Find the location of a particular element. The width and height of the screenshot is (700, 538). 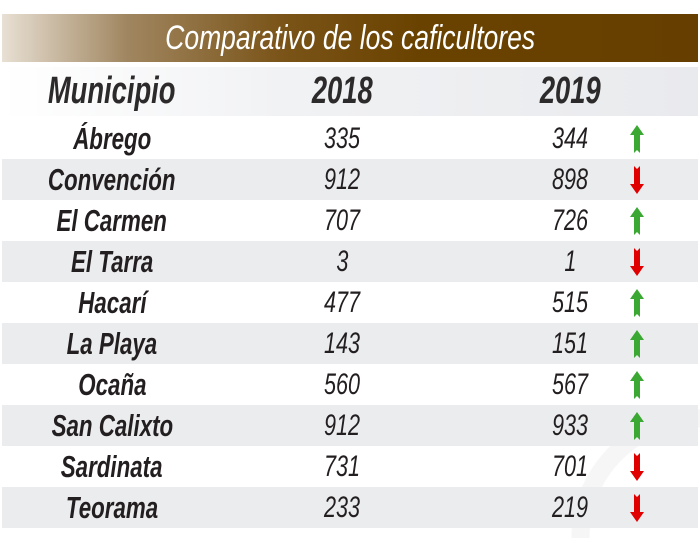

value-2019: 344 is located at coordinates (570, 138).